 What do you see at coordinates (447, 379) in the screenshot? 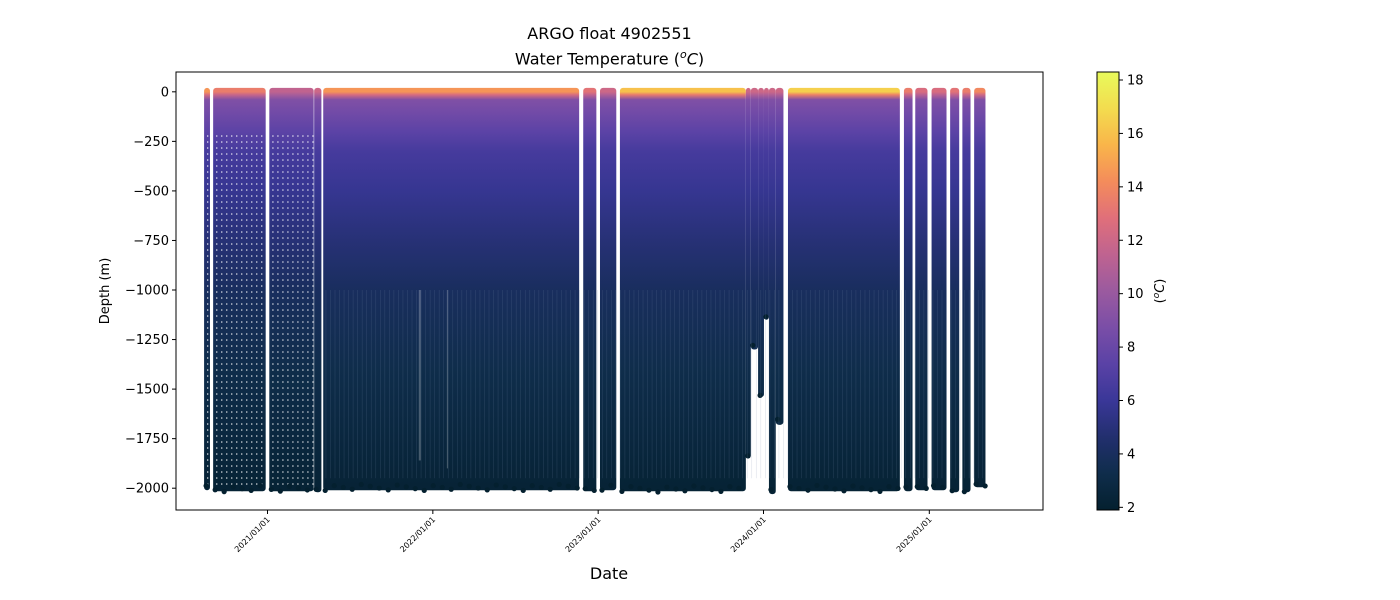
I see `deep-layer-gap` at bounding box center [447, 379].